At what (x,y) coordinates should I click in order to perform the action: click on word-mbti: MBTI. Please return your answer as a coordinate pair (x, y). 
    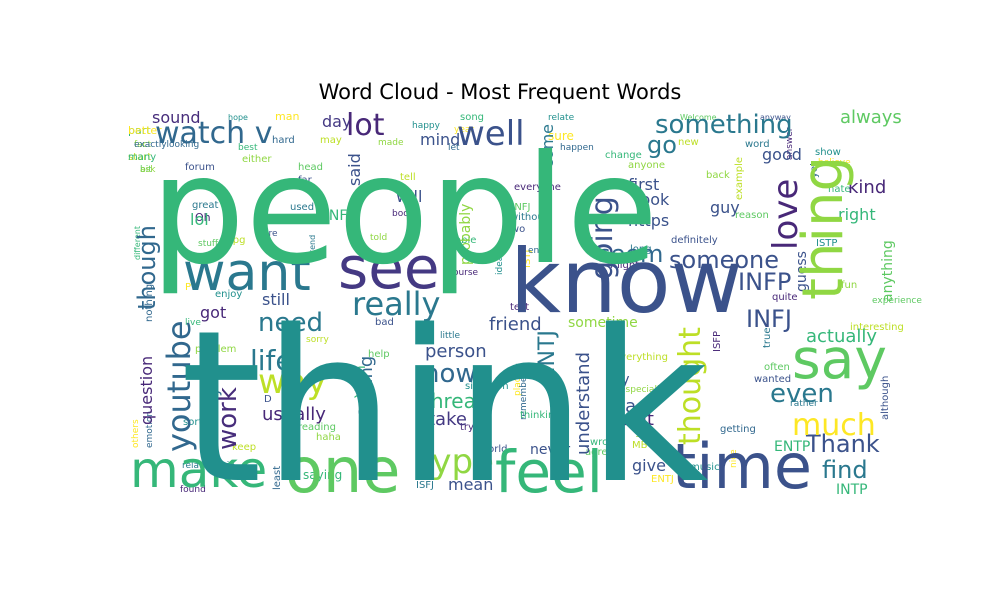
    Looking at the image, I should click on (644, 445).